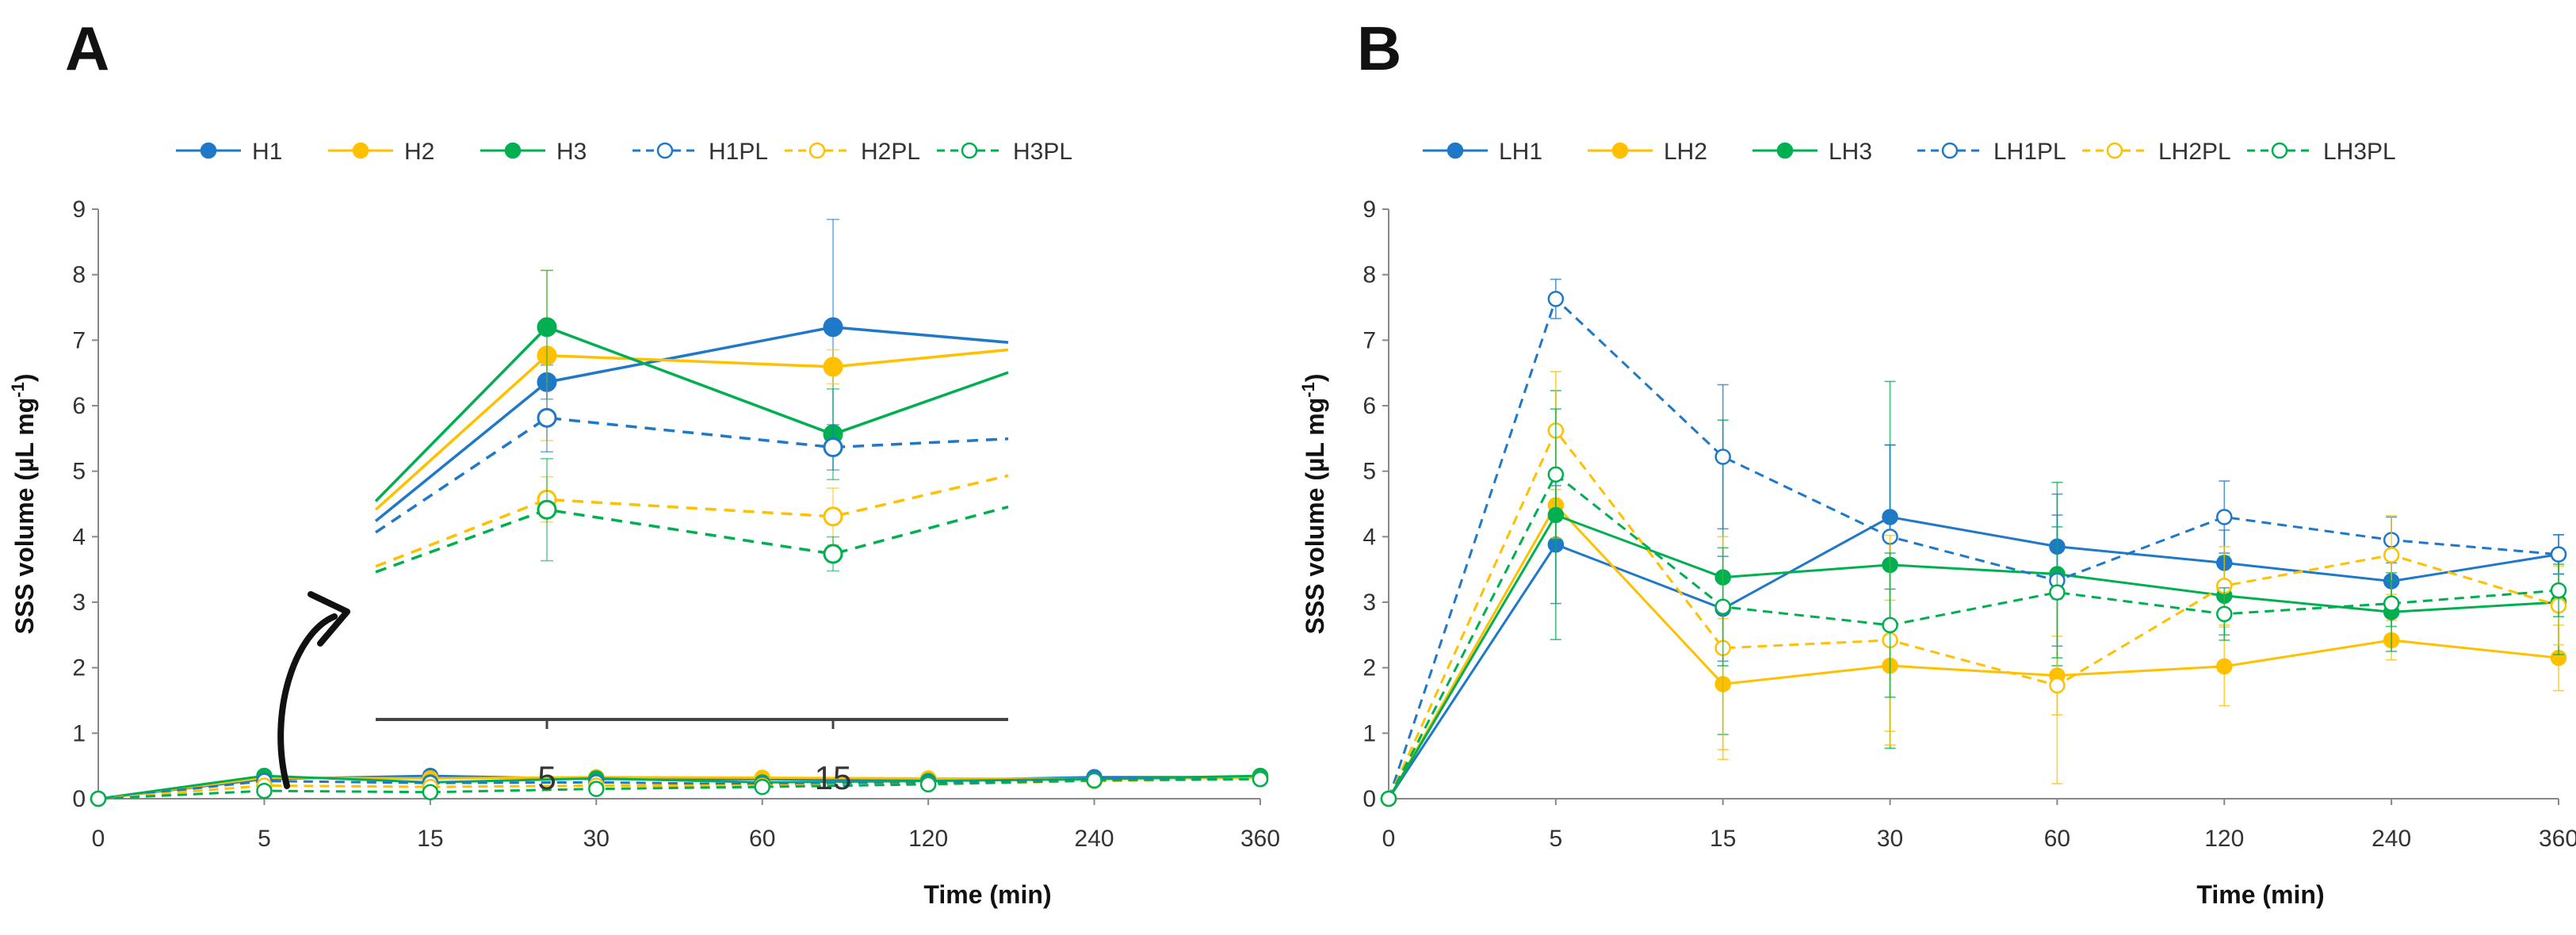 The width and height of the screenshot is (2576, 935). I want to click on inset-data-point-h2pl, so click(833, 516).